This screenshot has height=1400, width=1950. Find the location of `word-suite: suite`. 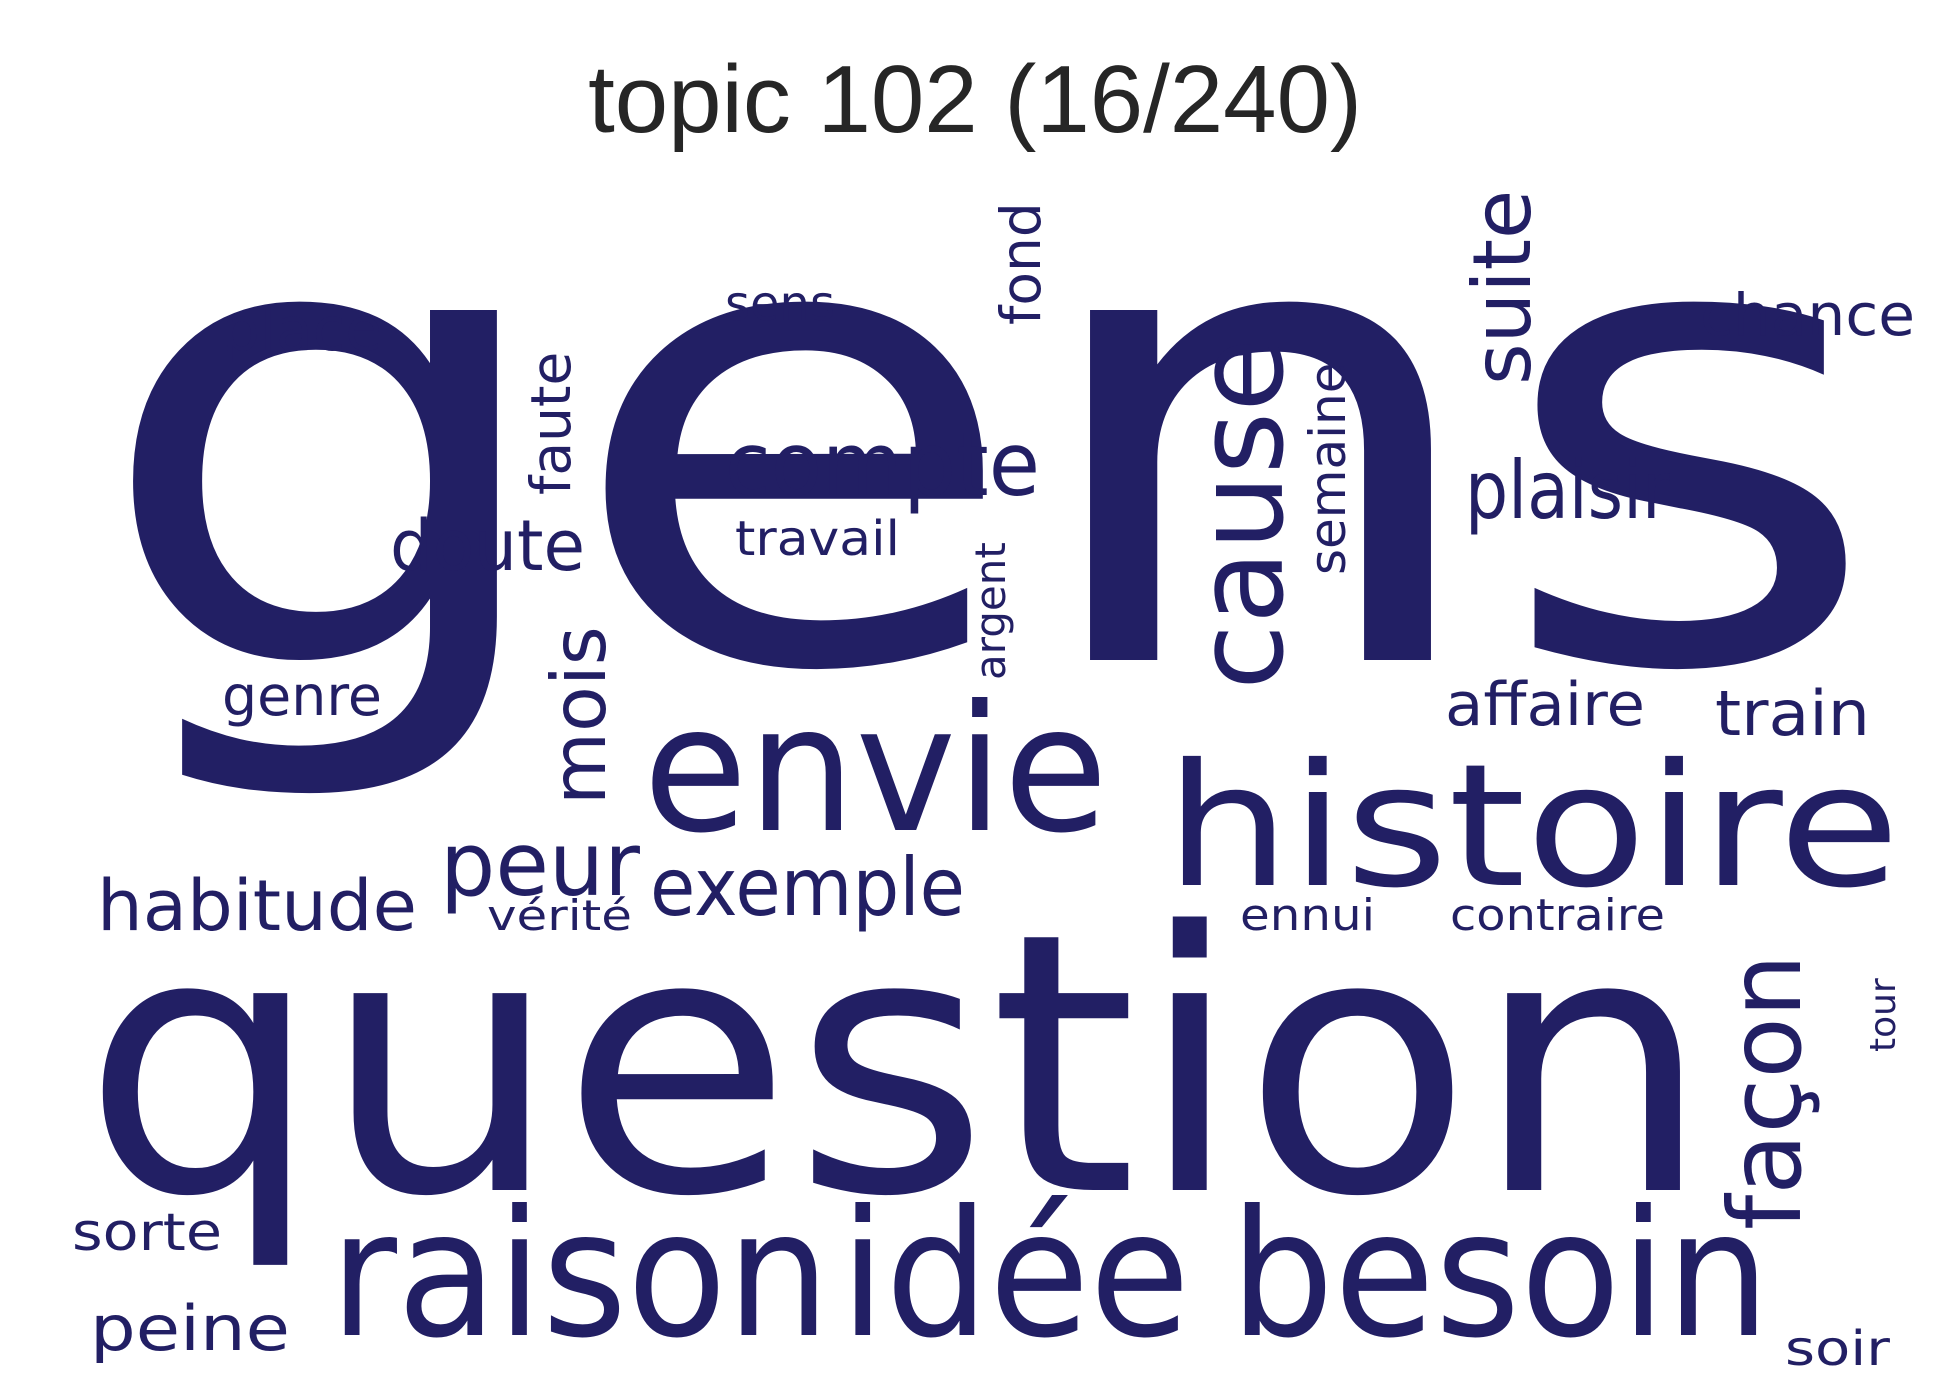

word-suite: suite is located at coordinates (1502, 287).